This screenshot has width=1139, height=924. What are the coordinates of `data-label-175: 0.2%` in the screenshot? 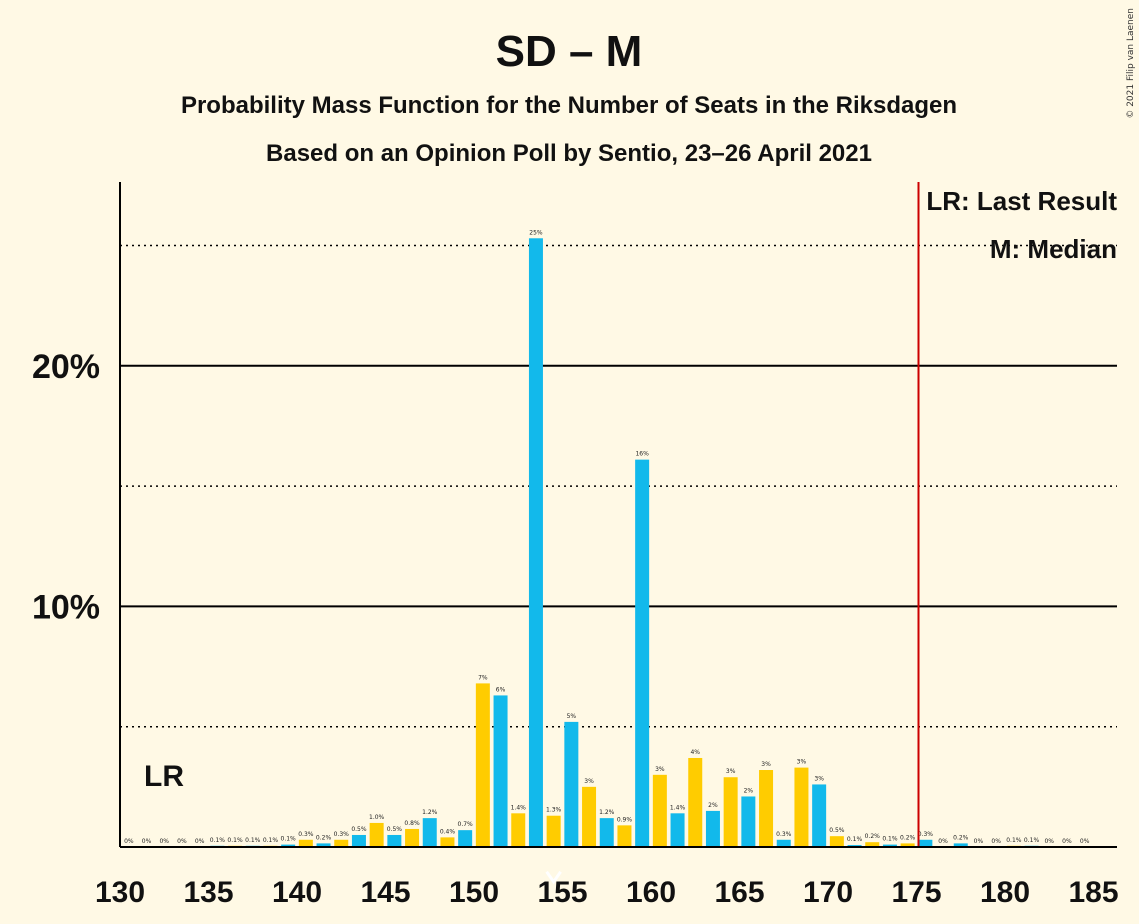 It's located at (908, 837).